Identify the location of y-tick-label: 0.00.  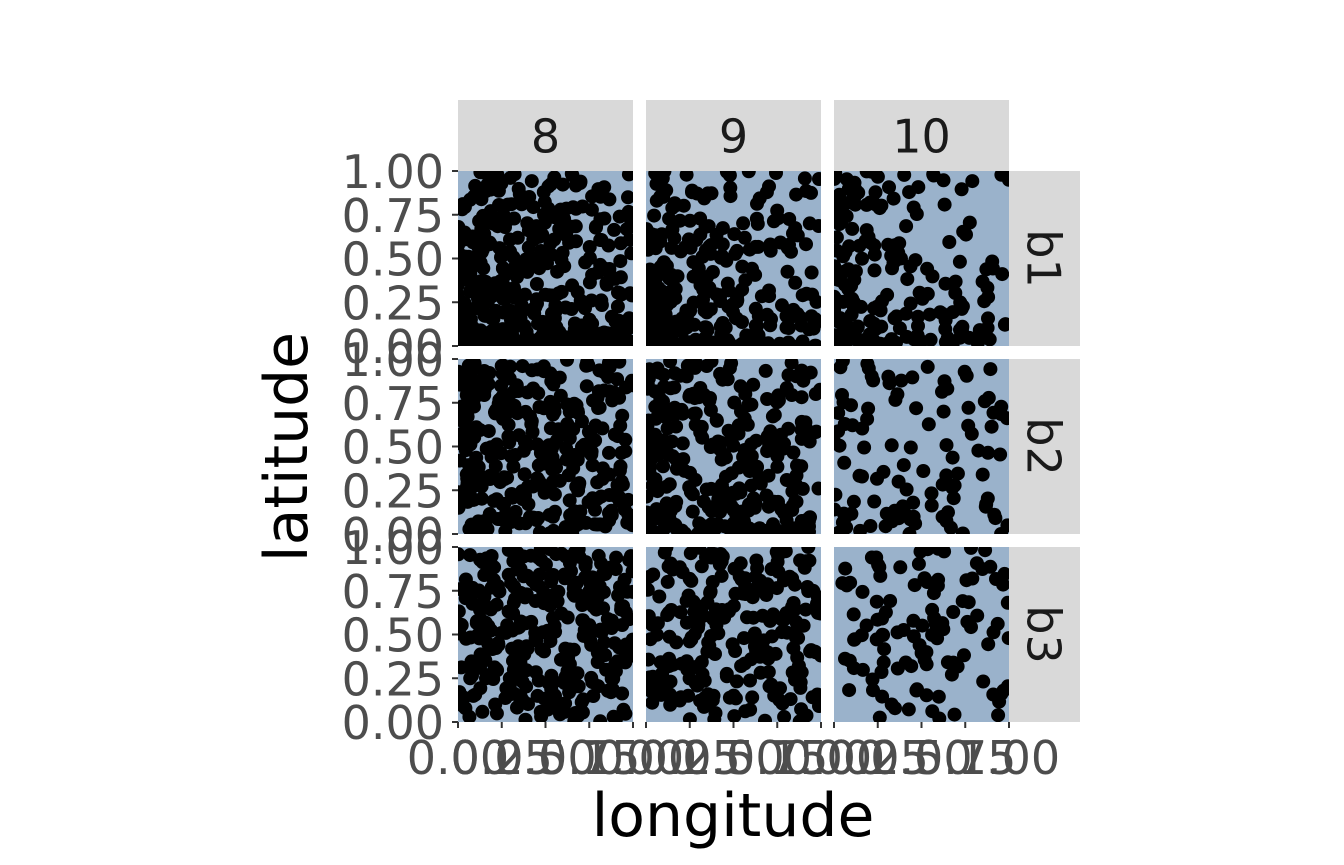
(393, 723).